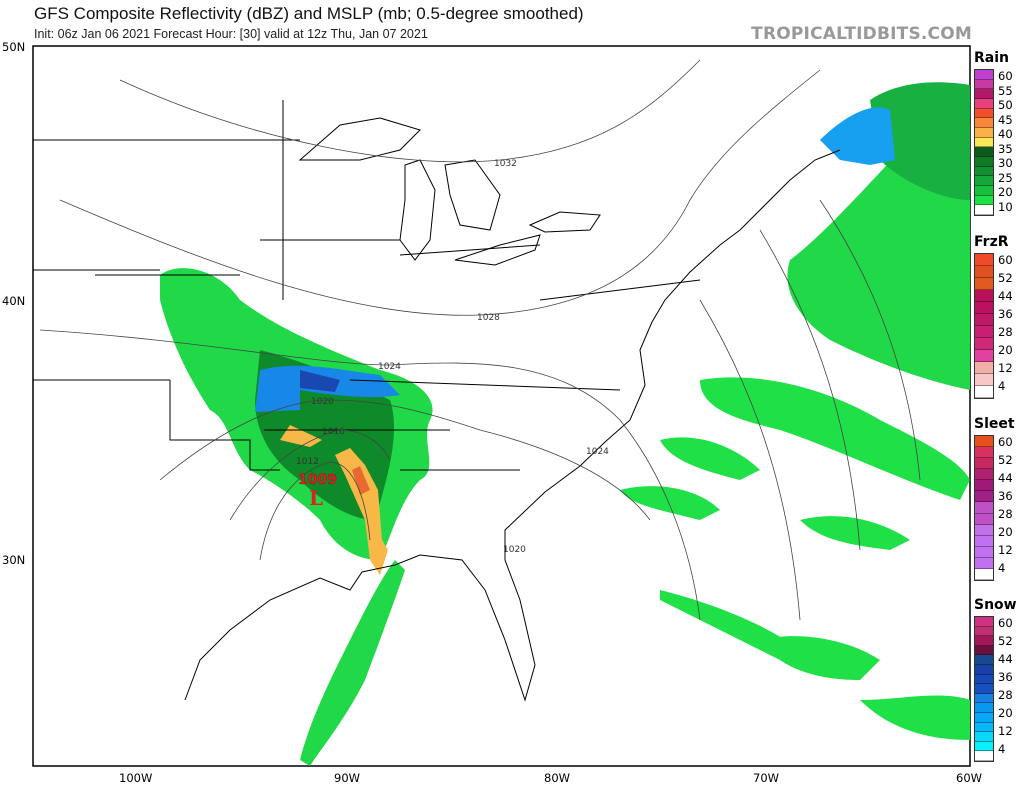 This screenshot has height=786, width=1024. Describe the element at coordinates (333, 432) in the screenshot. I see `isobar-label: 1016` at that location.